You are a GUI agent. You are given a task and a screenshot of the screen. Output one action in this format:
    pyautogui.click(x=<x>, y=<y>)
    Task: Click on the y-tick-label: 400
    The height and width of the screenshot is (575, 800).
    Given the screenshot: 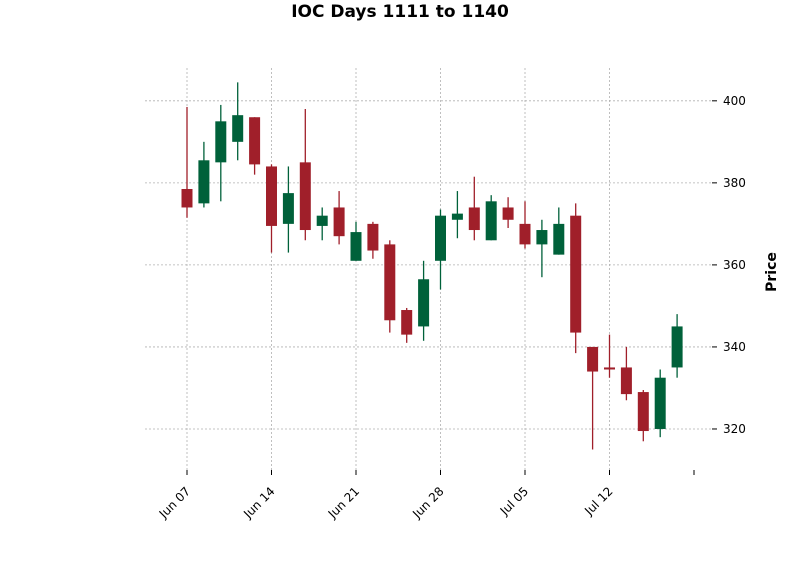 What is the action you would take?
    pyautogui.click(x=734, y=101)
    